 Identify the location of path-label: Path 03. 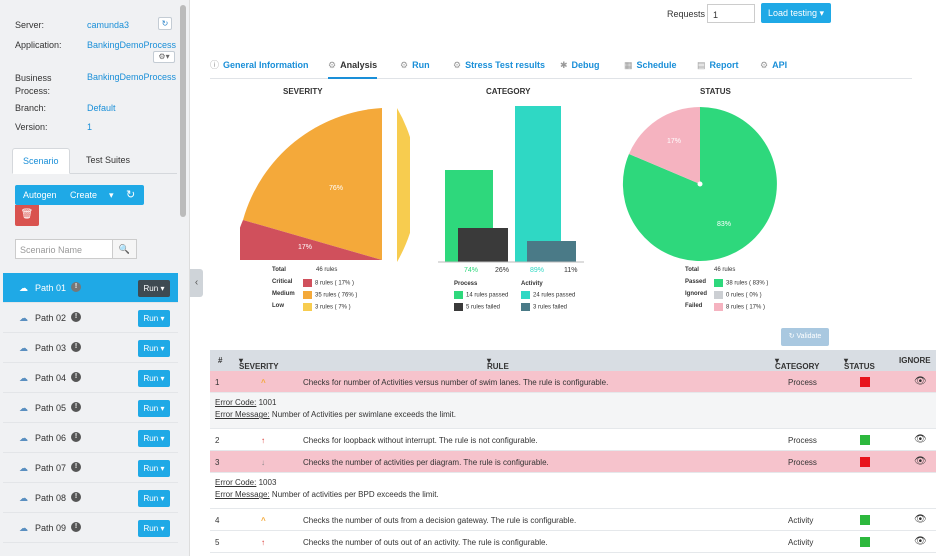
(51, 348).